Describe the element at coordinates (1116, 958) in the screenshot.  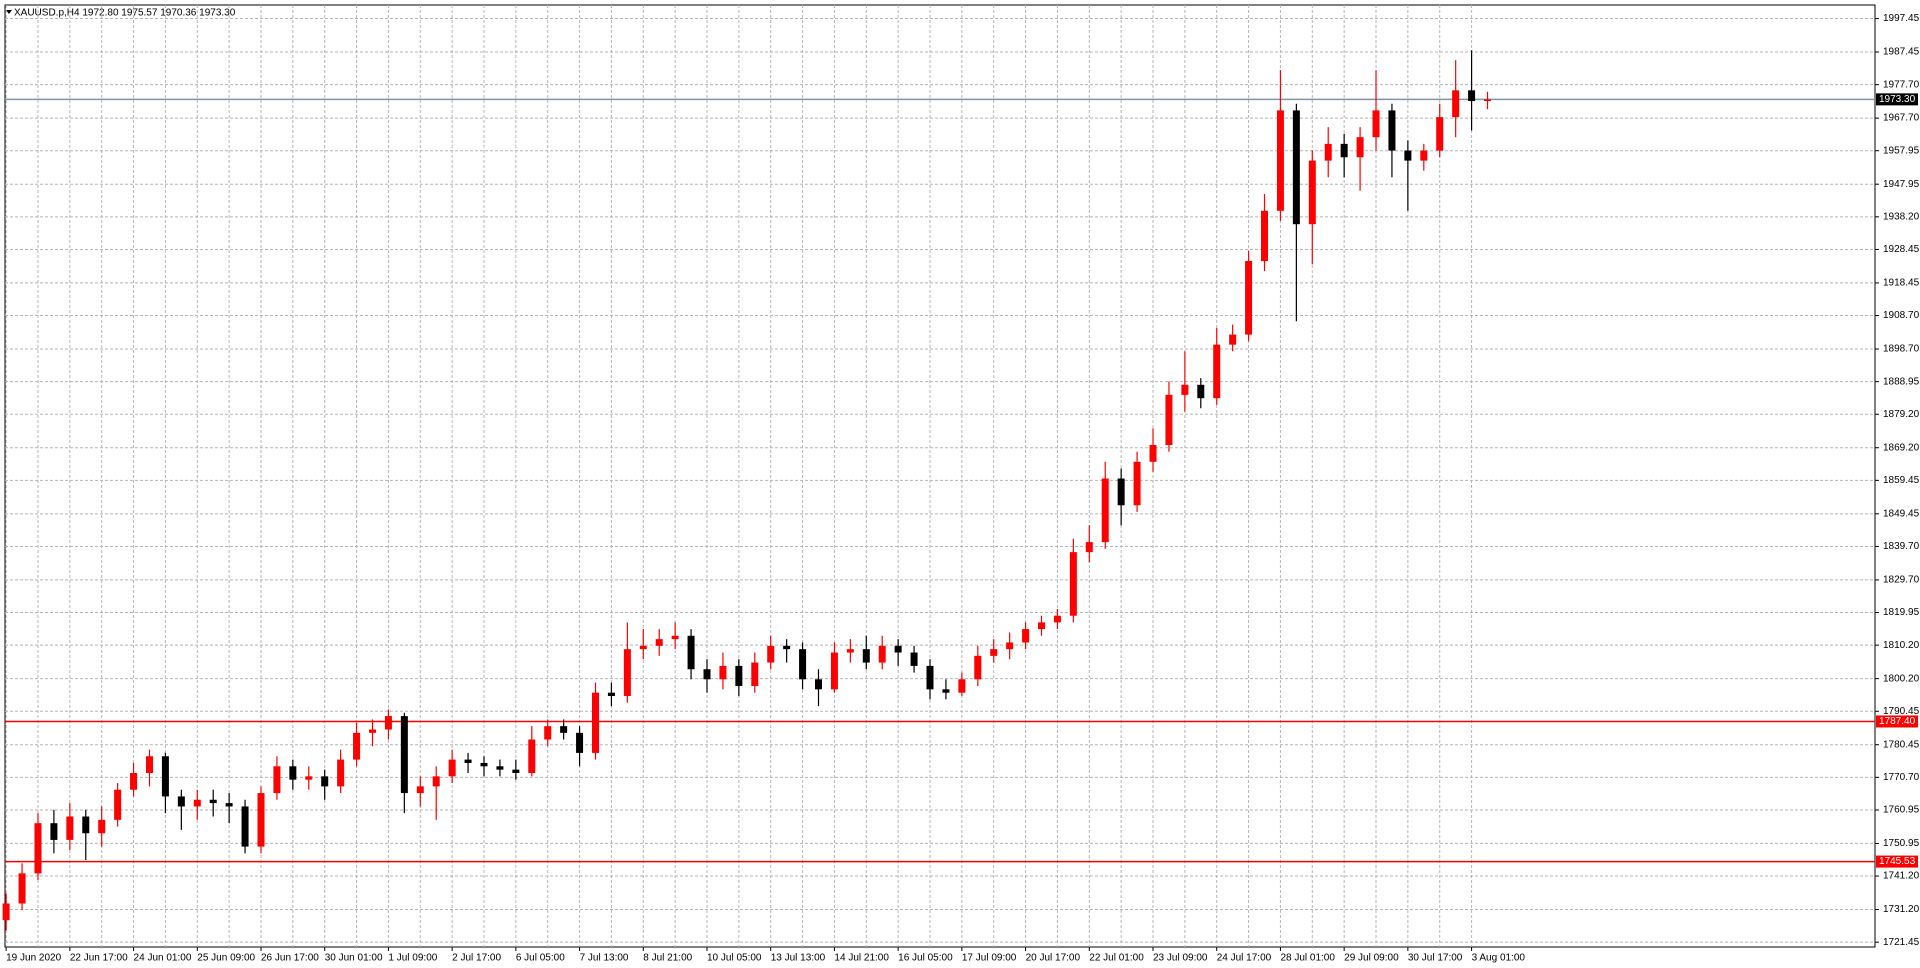
I see `x-tick-label: 22 Jul 01:00` at that location.